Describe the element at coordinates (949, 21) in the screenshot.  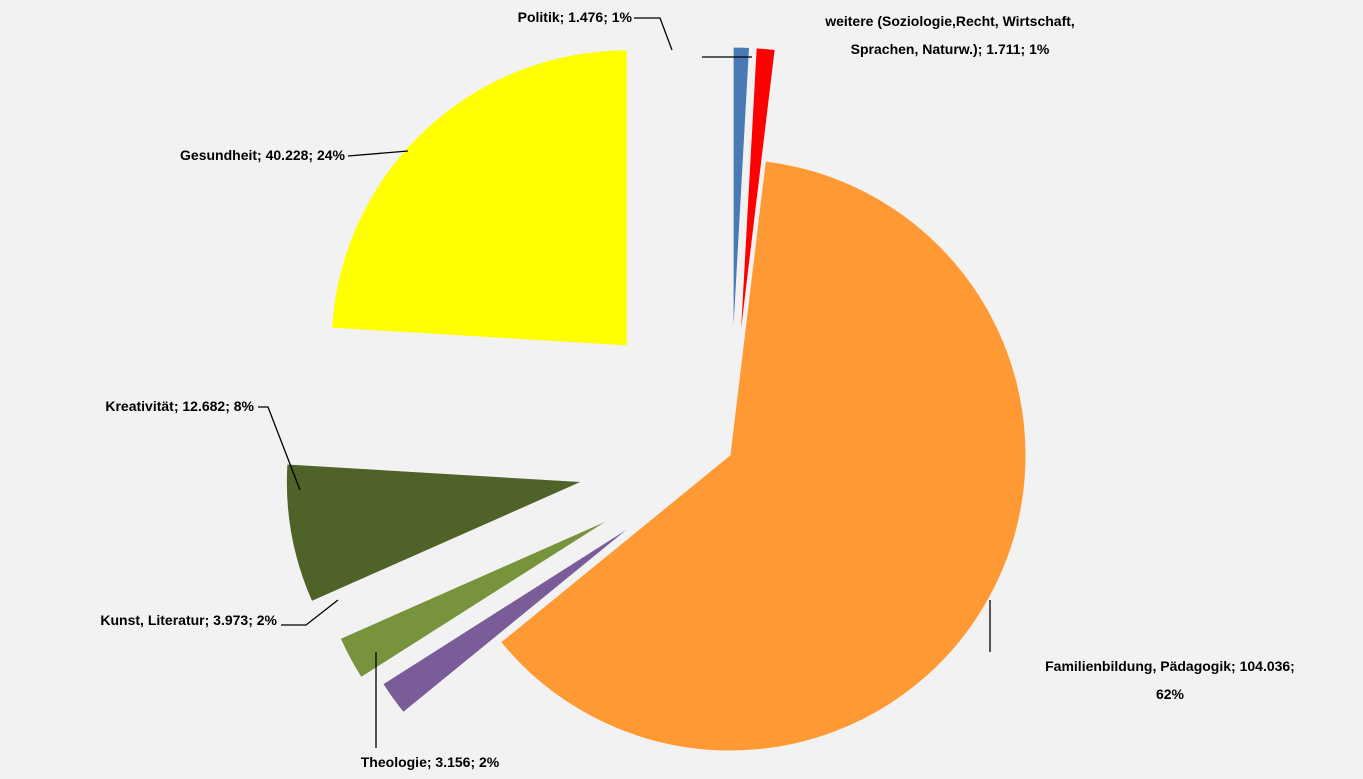
I see `data-label-line: weitere (Soziologie,Recht, Wirtschaft,` at that location.